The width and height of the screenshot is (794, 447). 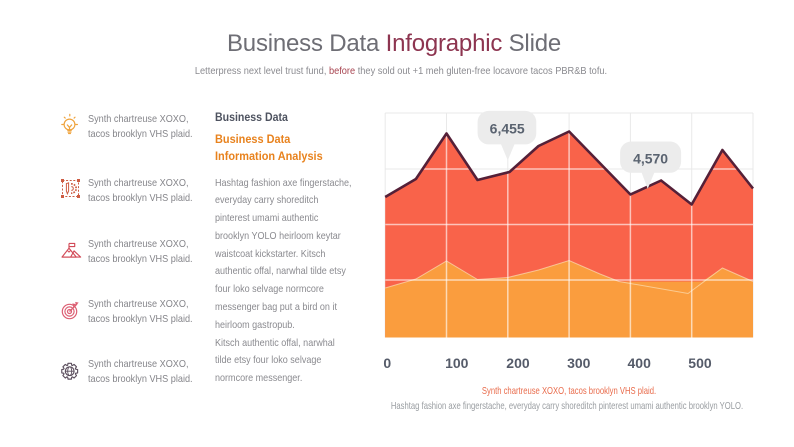 I want to click on svg-text: 4,570, so click(x=650, y=159).